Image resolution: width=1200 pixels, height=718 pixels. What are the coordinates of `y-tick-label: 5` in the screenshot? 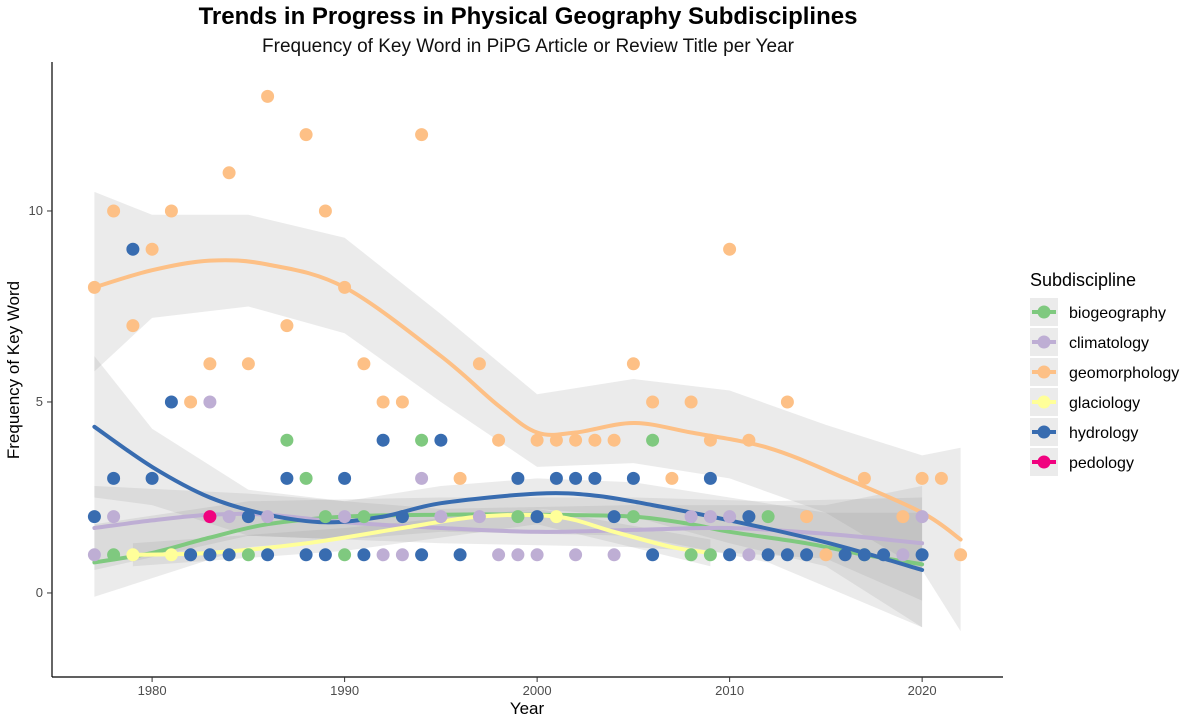 It's located at (39, 401).